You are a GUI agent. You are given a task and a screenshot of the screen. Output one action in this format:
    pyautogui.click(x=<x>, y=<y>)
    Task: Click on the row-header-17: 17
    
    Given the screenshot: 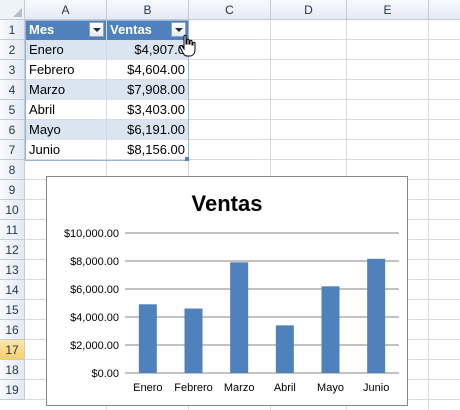 What is the action you would take?
    pyautogui.click(x=12, y=350)
    